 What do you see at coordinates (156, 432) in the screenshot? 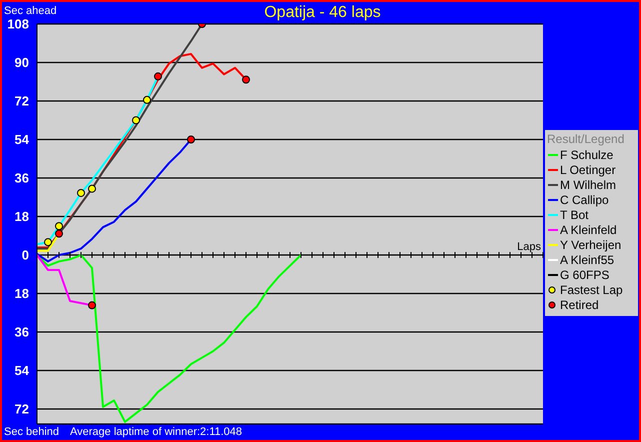
I see `text: Average laptime of winner:2:11.048` at bounding box center [156, 432].